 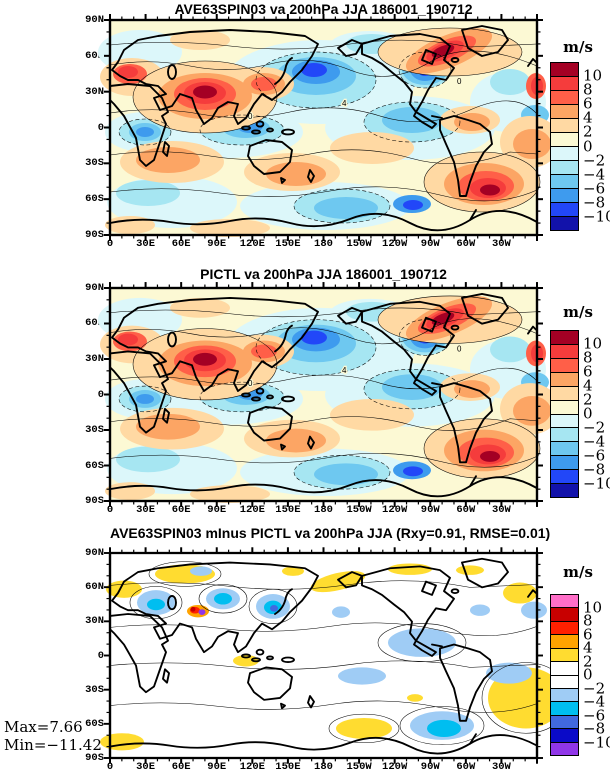 What do you see at coordinates (53, 745) in the screenshot?
I see `min-value-label: Min=−11.42` at bounding box center [53, 745].